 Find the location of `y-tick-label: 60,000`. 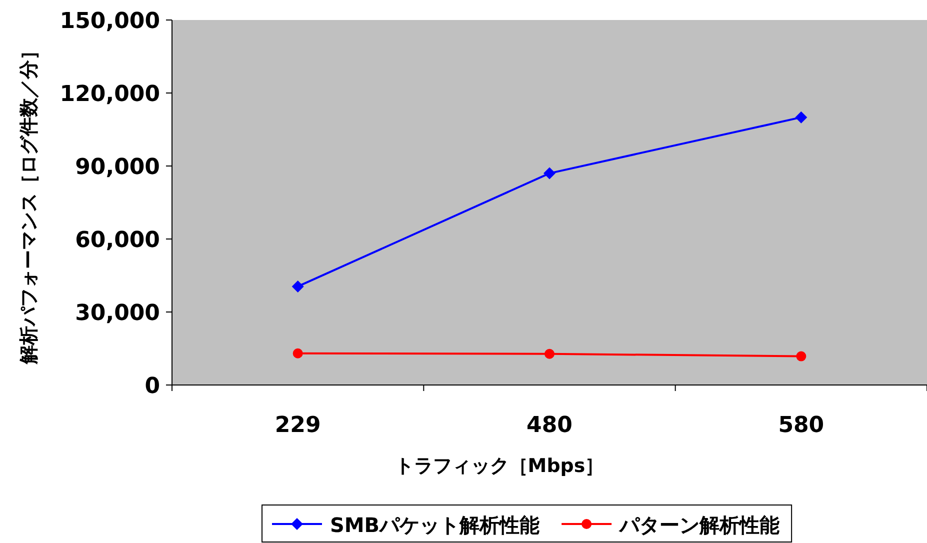

y-tick-label: 60,000 is located at coordinates (117, 240).